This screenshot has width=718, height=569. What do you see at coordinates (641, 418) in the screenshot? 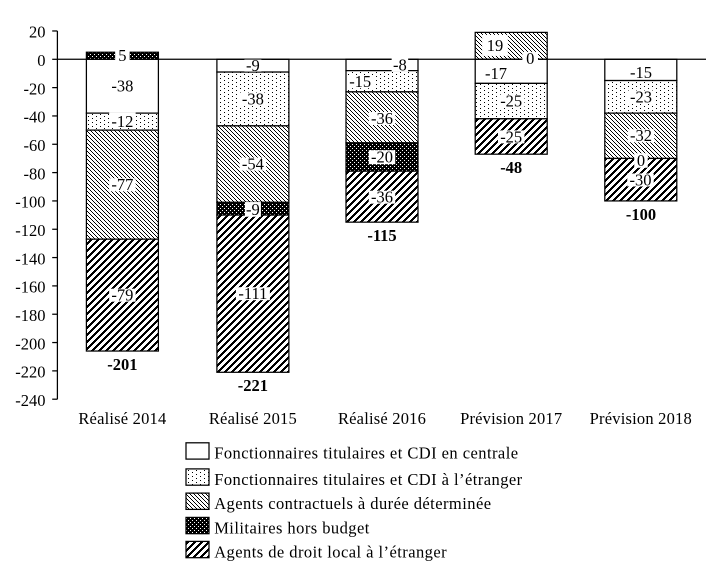
I see `svg-text: Prévision 2018` at bounding box center [641, 418].